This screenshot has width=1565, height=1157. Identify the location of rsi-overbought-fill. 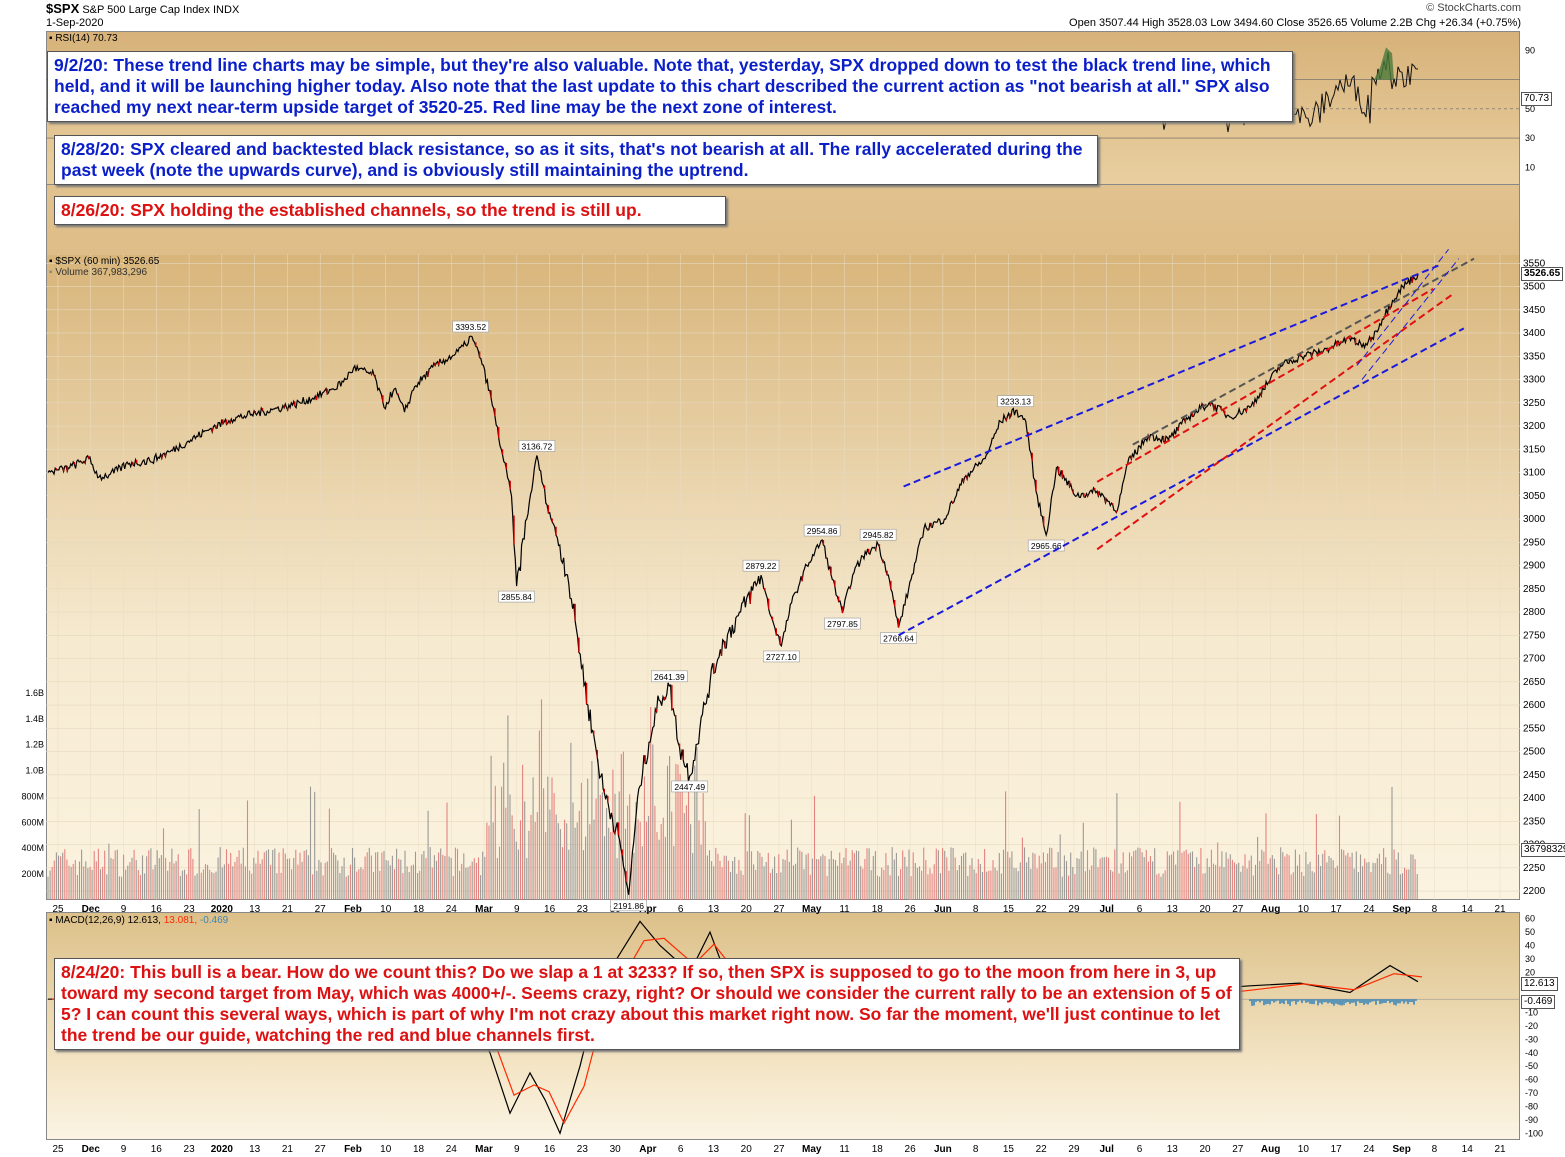
(1384, 63).